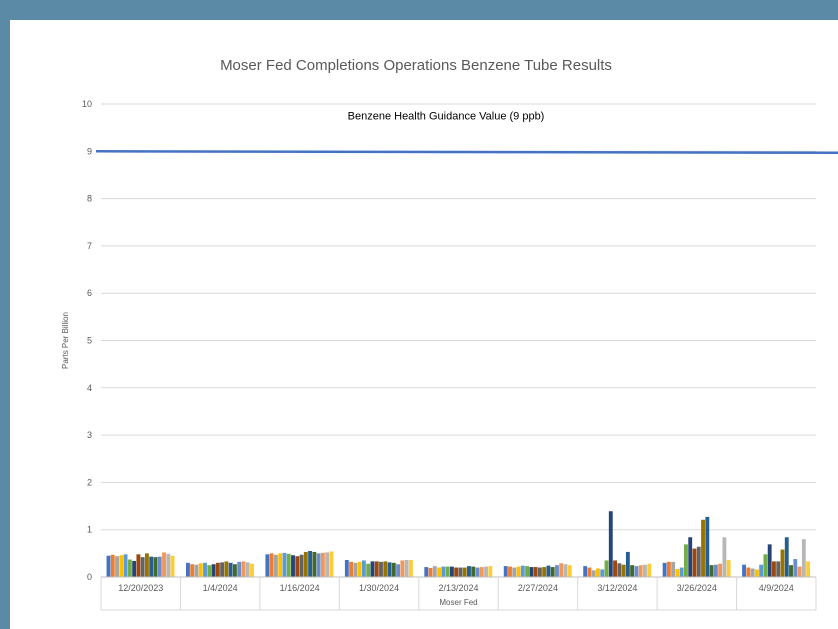 Image resolution: width=838 pixels, height=629 pixels. What do you see at coordinates (140, 588) in the screenshot?
I see `x-tick-label: 12/20/2023` at bounding box center [140, 588].